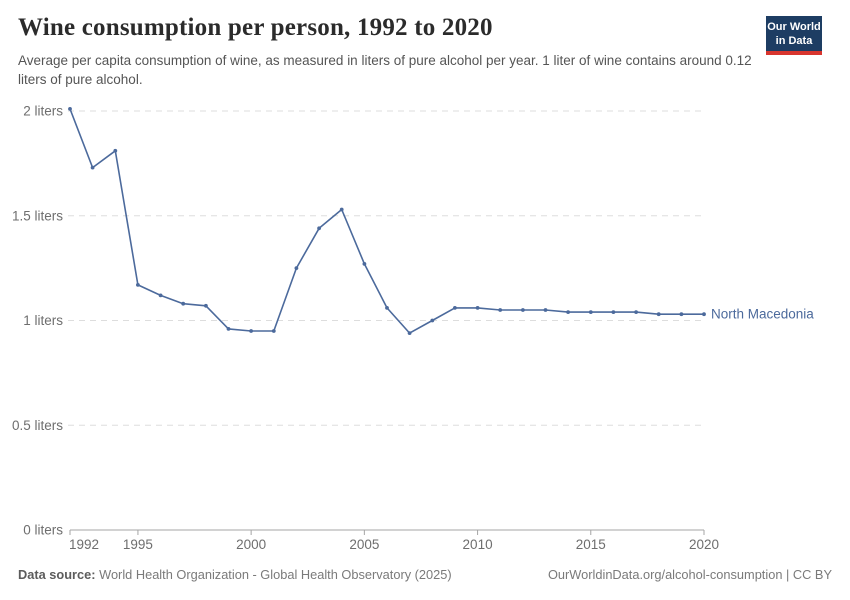  Describe the element at coordinates (57, 574) in the screenshot. I see `data-source-label: Data source:` at that location.